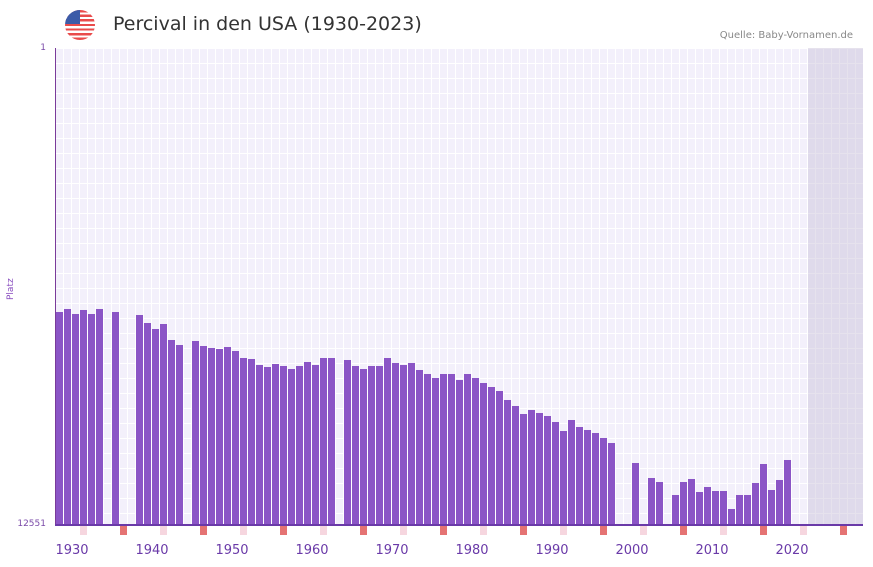  Describe the element at coordinates (691, 501) in the screenshot. I see `bar-2009` at that location.